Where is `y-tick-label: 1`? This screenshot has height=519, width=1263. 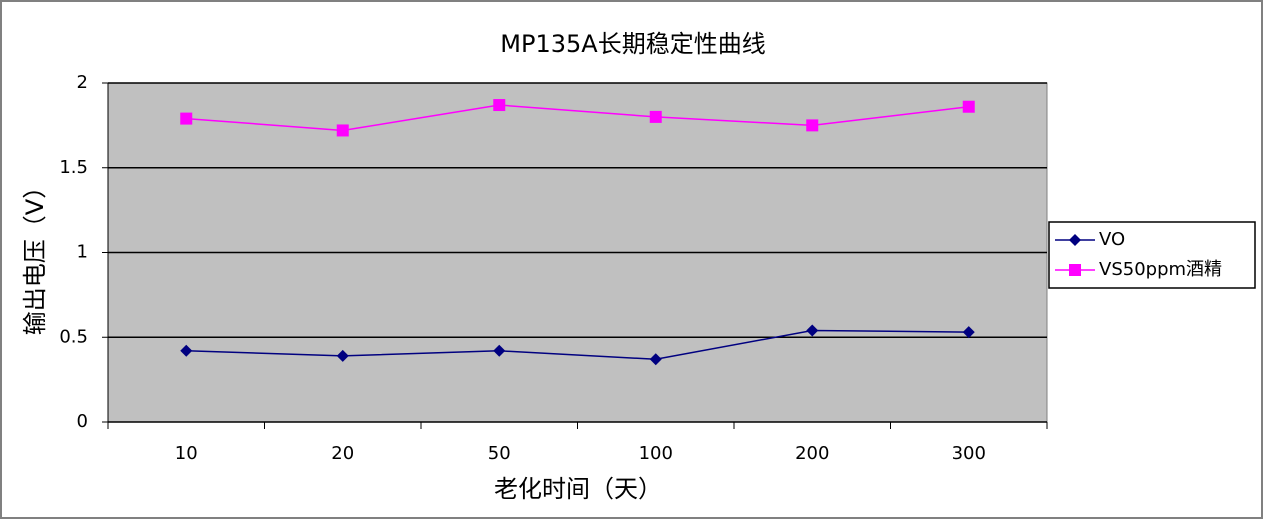
y-tick-label: 1 is located at coordinates (82, 252).